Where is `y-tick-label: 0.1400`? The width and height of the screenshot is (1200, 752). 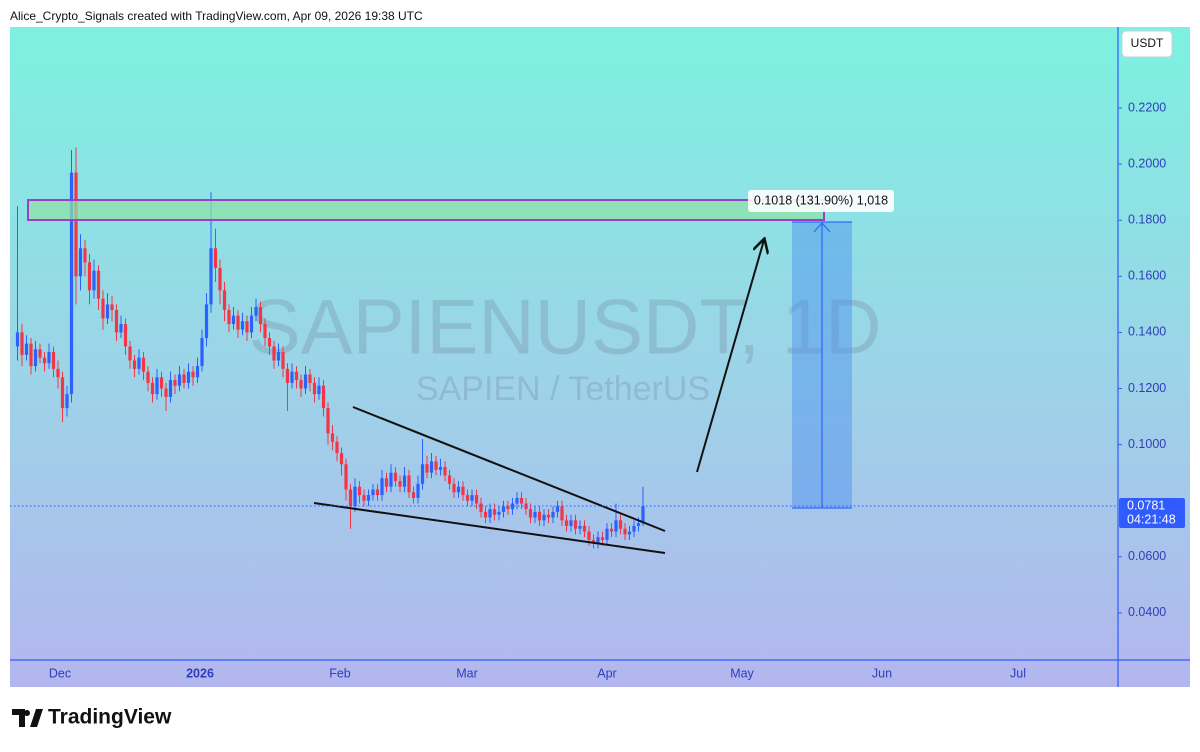
y-tick-label: 0.1400 is located at coordinates (1147, 332).